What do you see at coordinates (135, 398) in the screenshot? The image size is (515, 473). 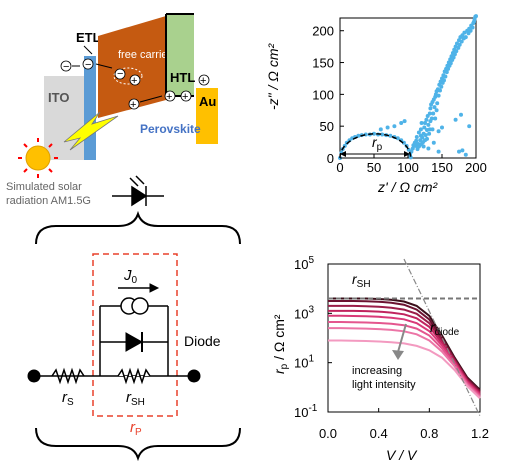 I see `rsh-label: rSH` at bounding box center [135, 398].